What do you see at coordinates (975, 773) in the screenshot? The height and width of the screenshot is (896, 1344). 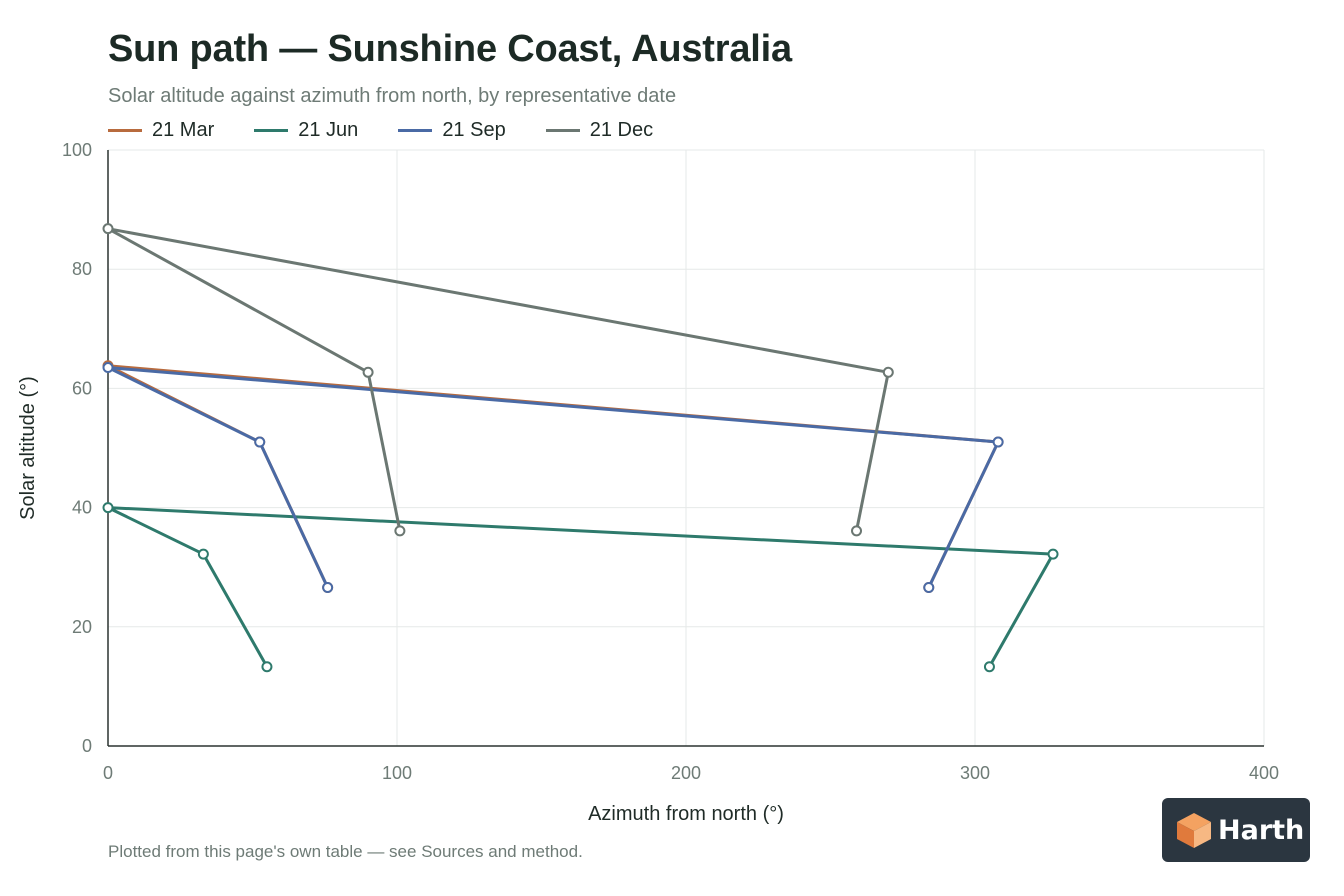 I see `x-tick-label: 300` at bounding box center [975, 773].